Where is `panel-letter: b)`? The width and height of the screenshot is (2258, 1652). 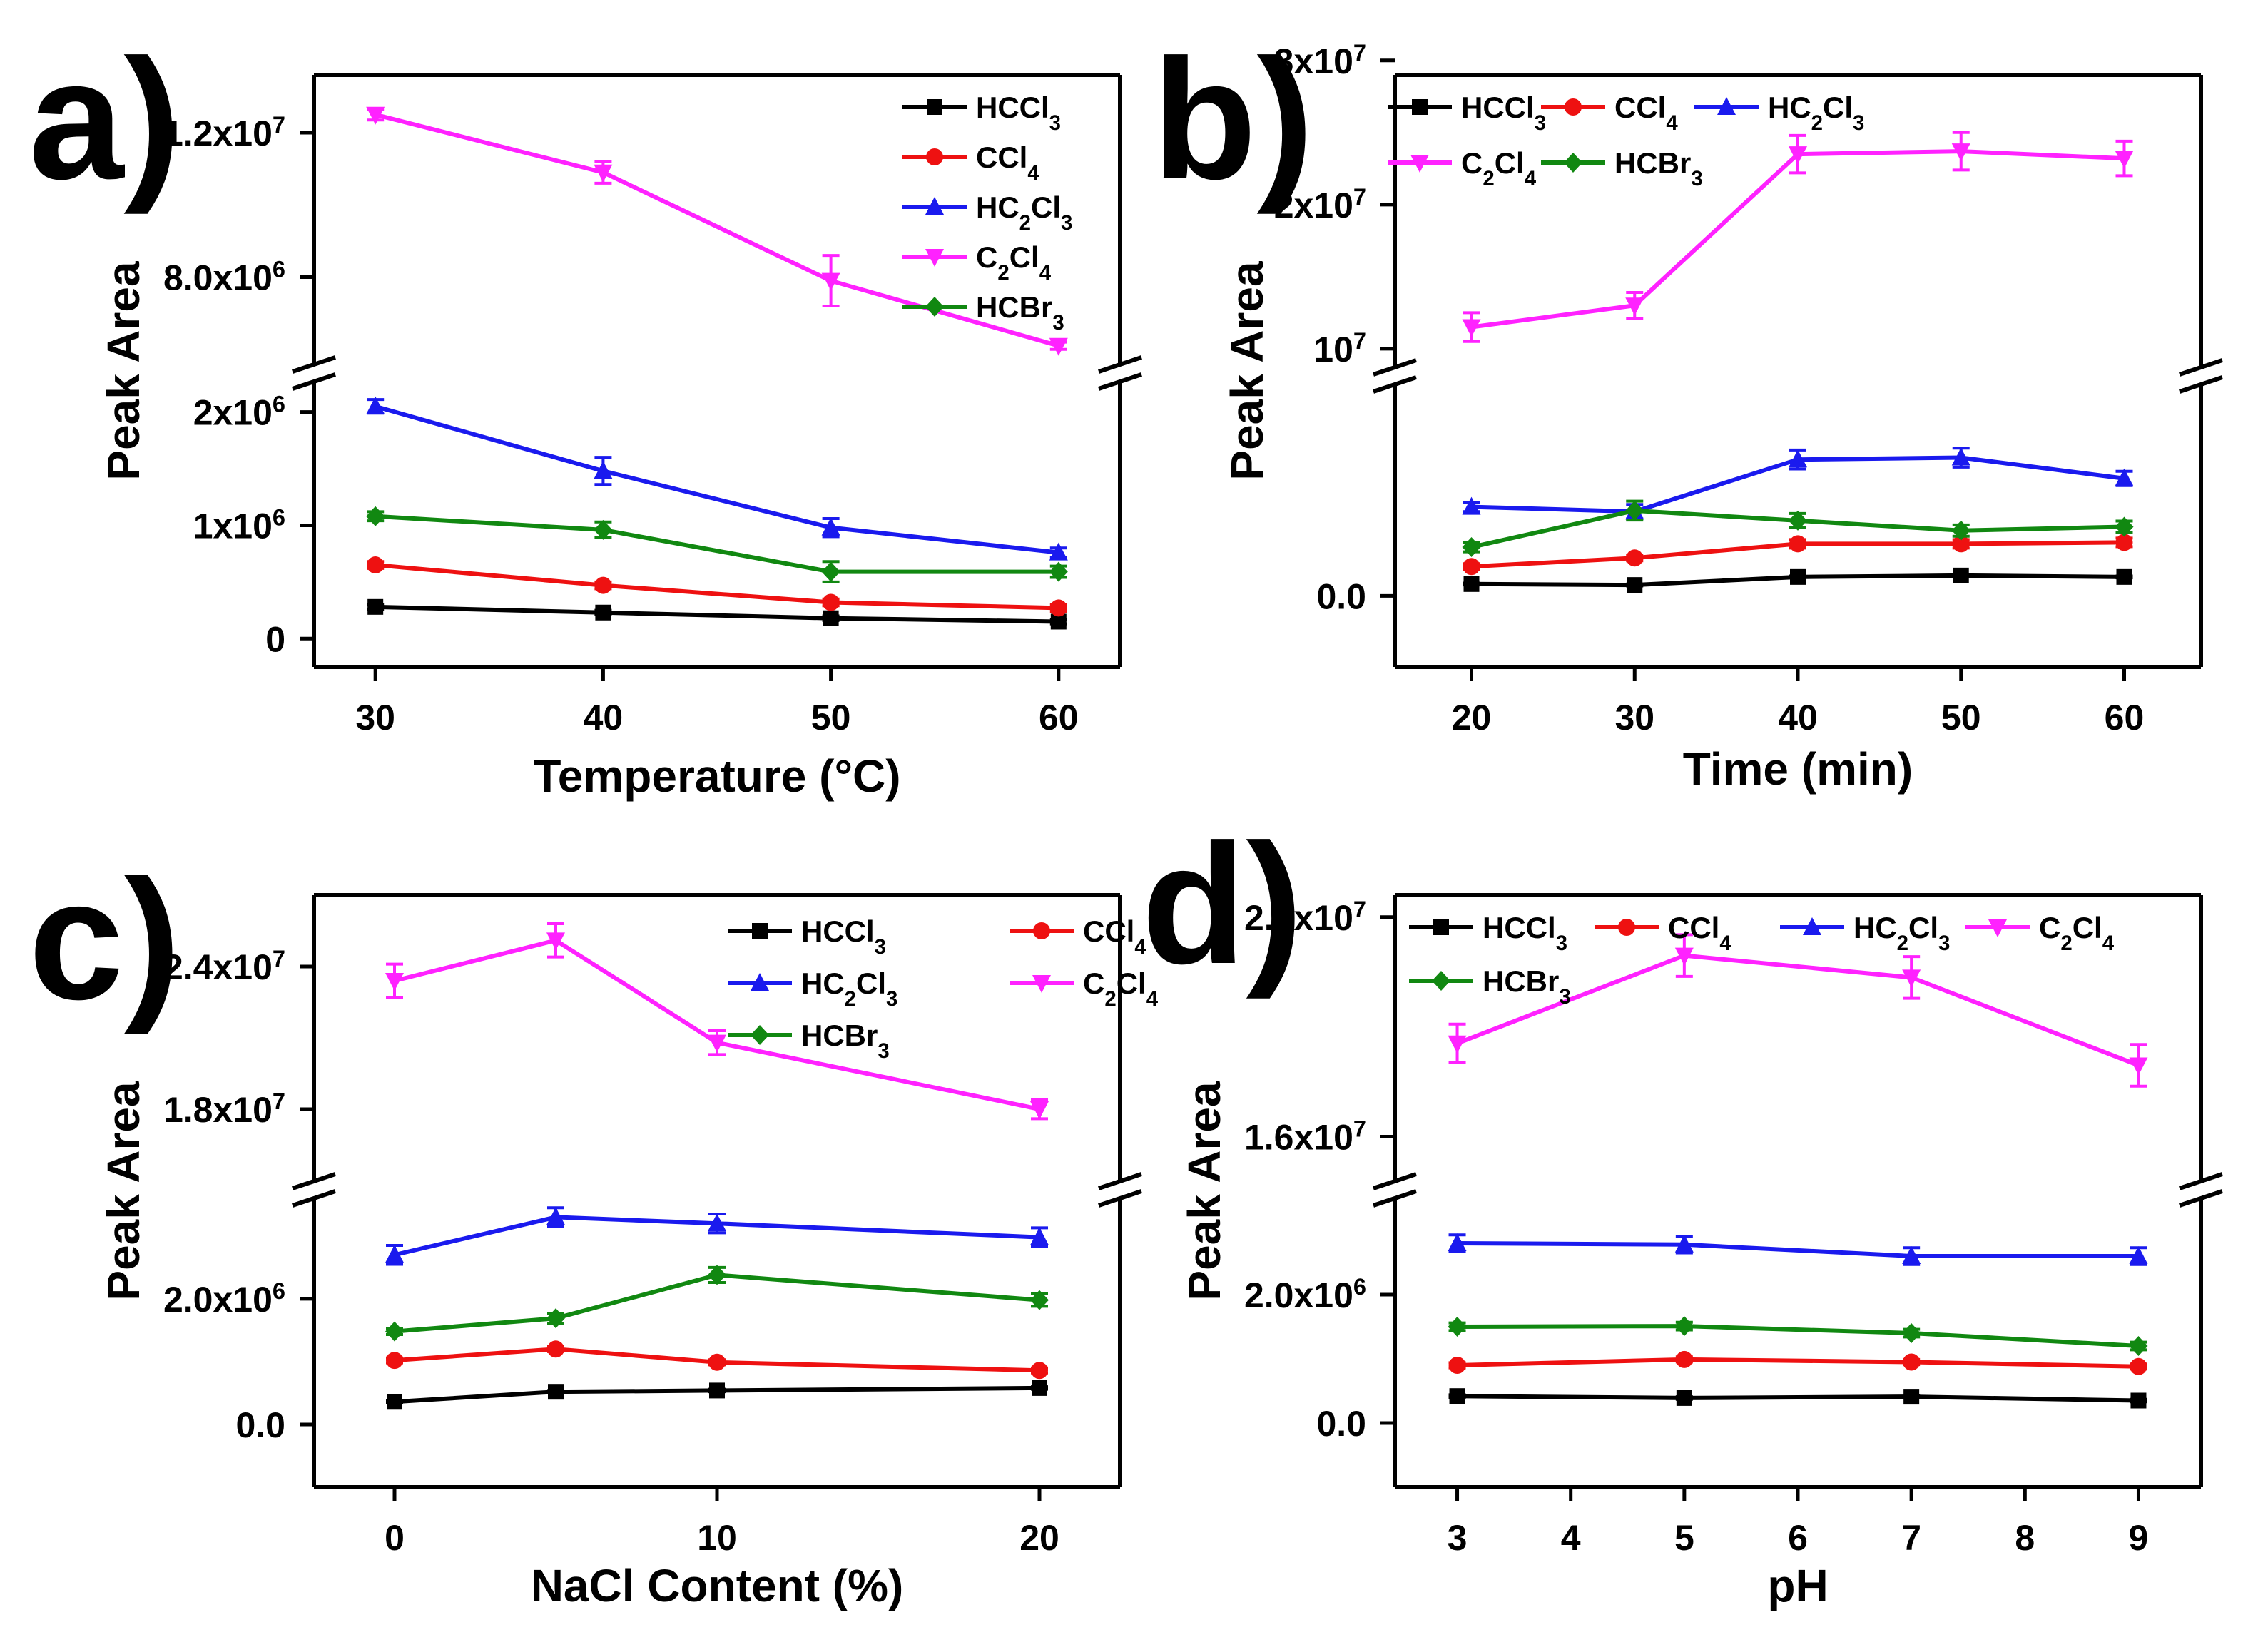 panel-letter: b) is located at coordinates (1233, 119).